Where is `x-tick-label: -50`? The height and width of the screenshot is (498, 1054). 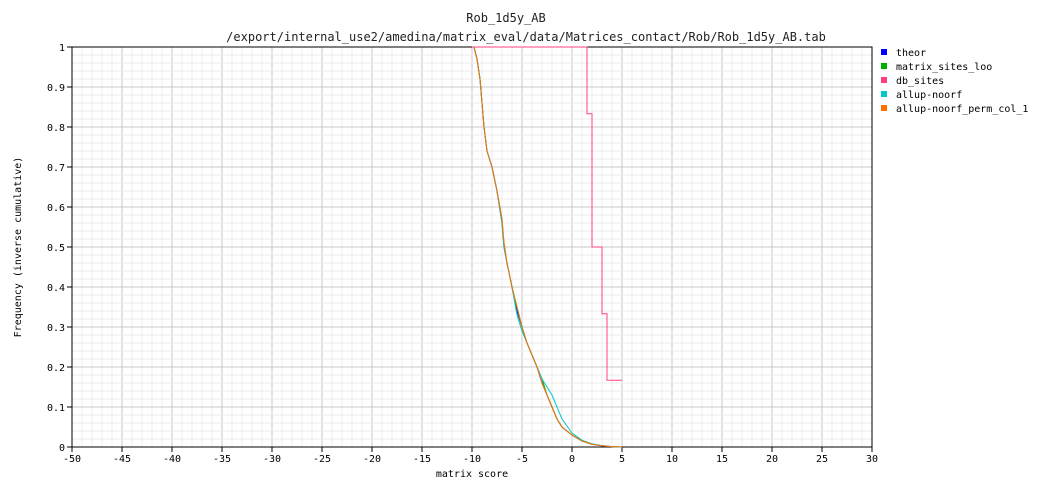
x-tick-label: -50 is located at coordinates (72, 459).